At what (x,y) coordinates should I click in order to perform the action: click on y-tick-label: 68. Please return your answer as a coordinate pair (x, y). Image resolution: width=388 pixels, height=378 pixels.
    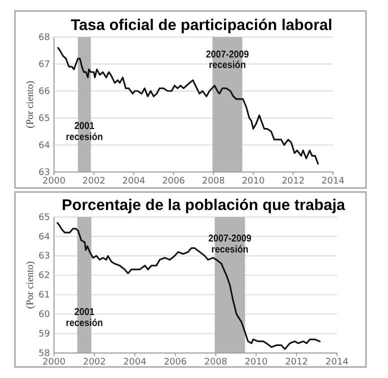
    Looking at the image, I should click on (44, 37).